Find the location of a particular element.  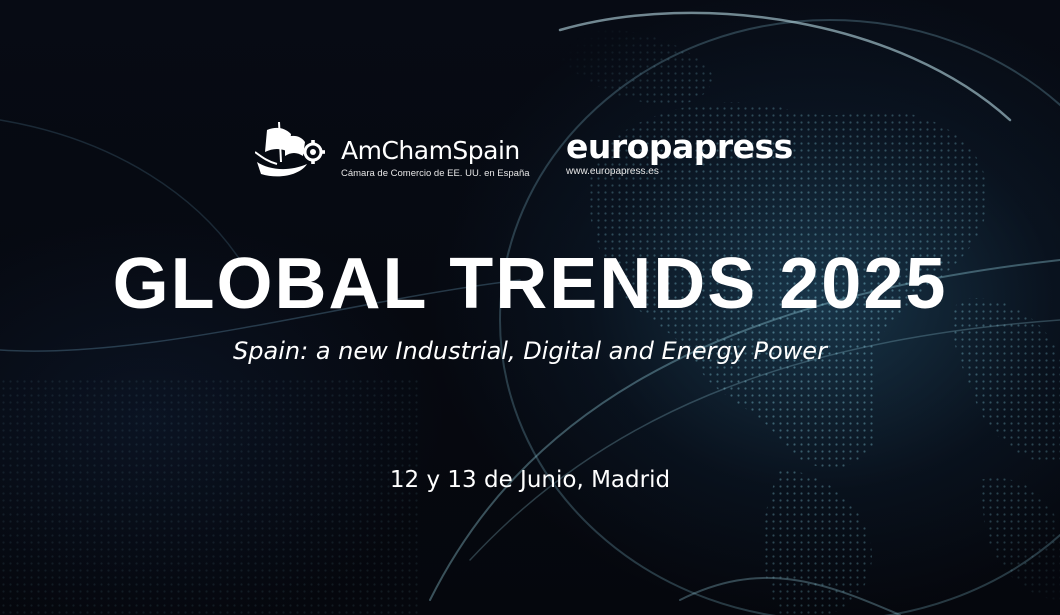

amcham-name: AmChamSpain is located at coordinates (430, 150).